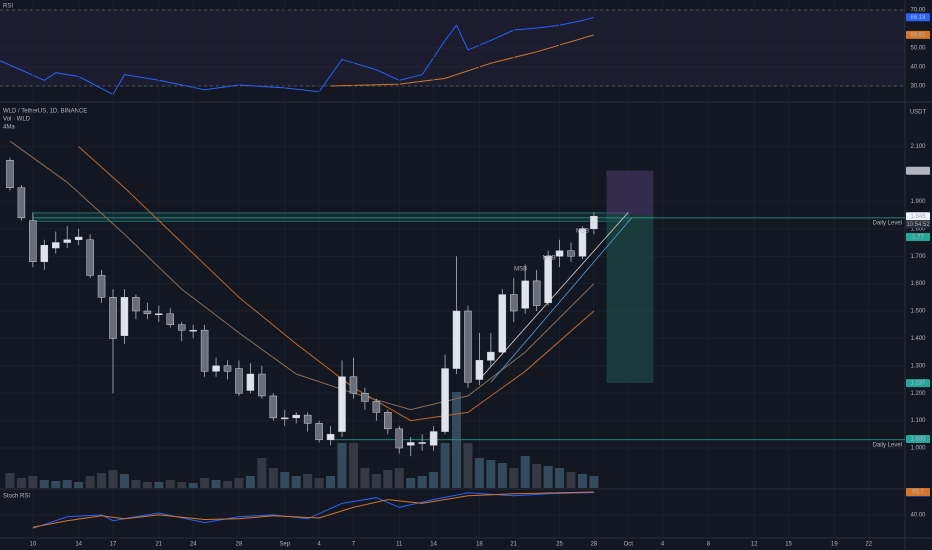  What do you see at coordinates (239, 545) in the screenshot?
I see `x-tick-label: 28` at bounding box center [239, 545].